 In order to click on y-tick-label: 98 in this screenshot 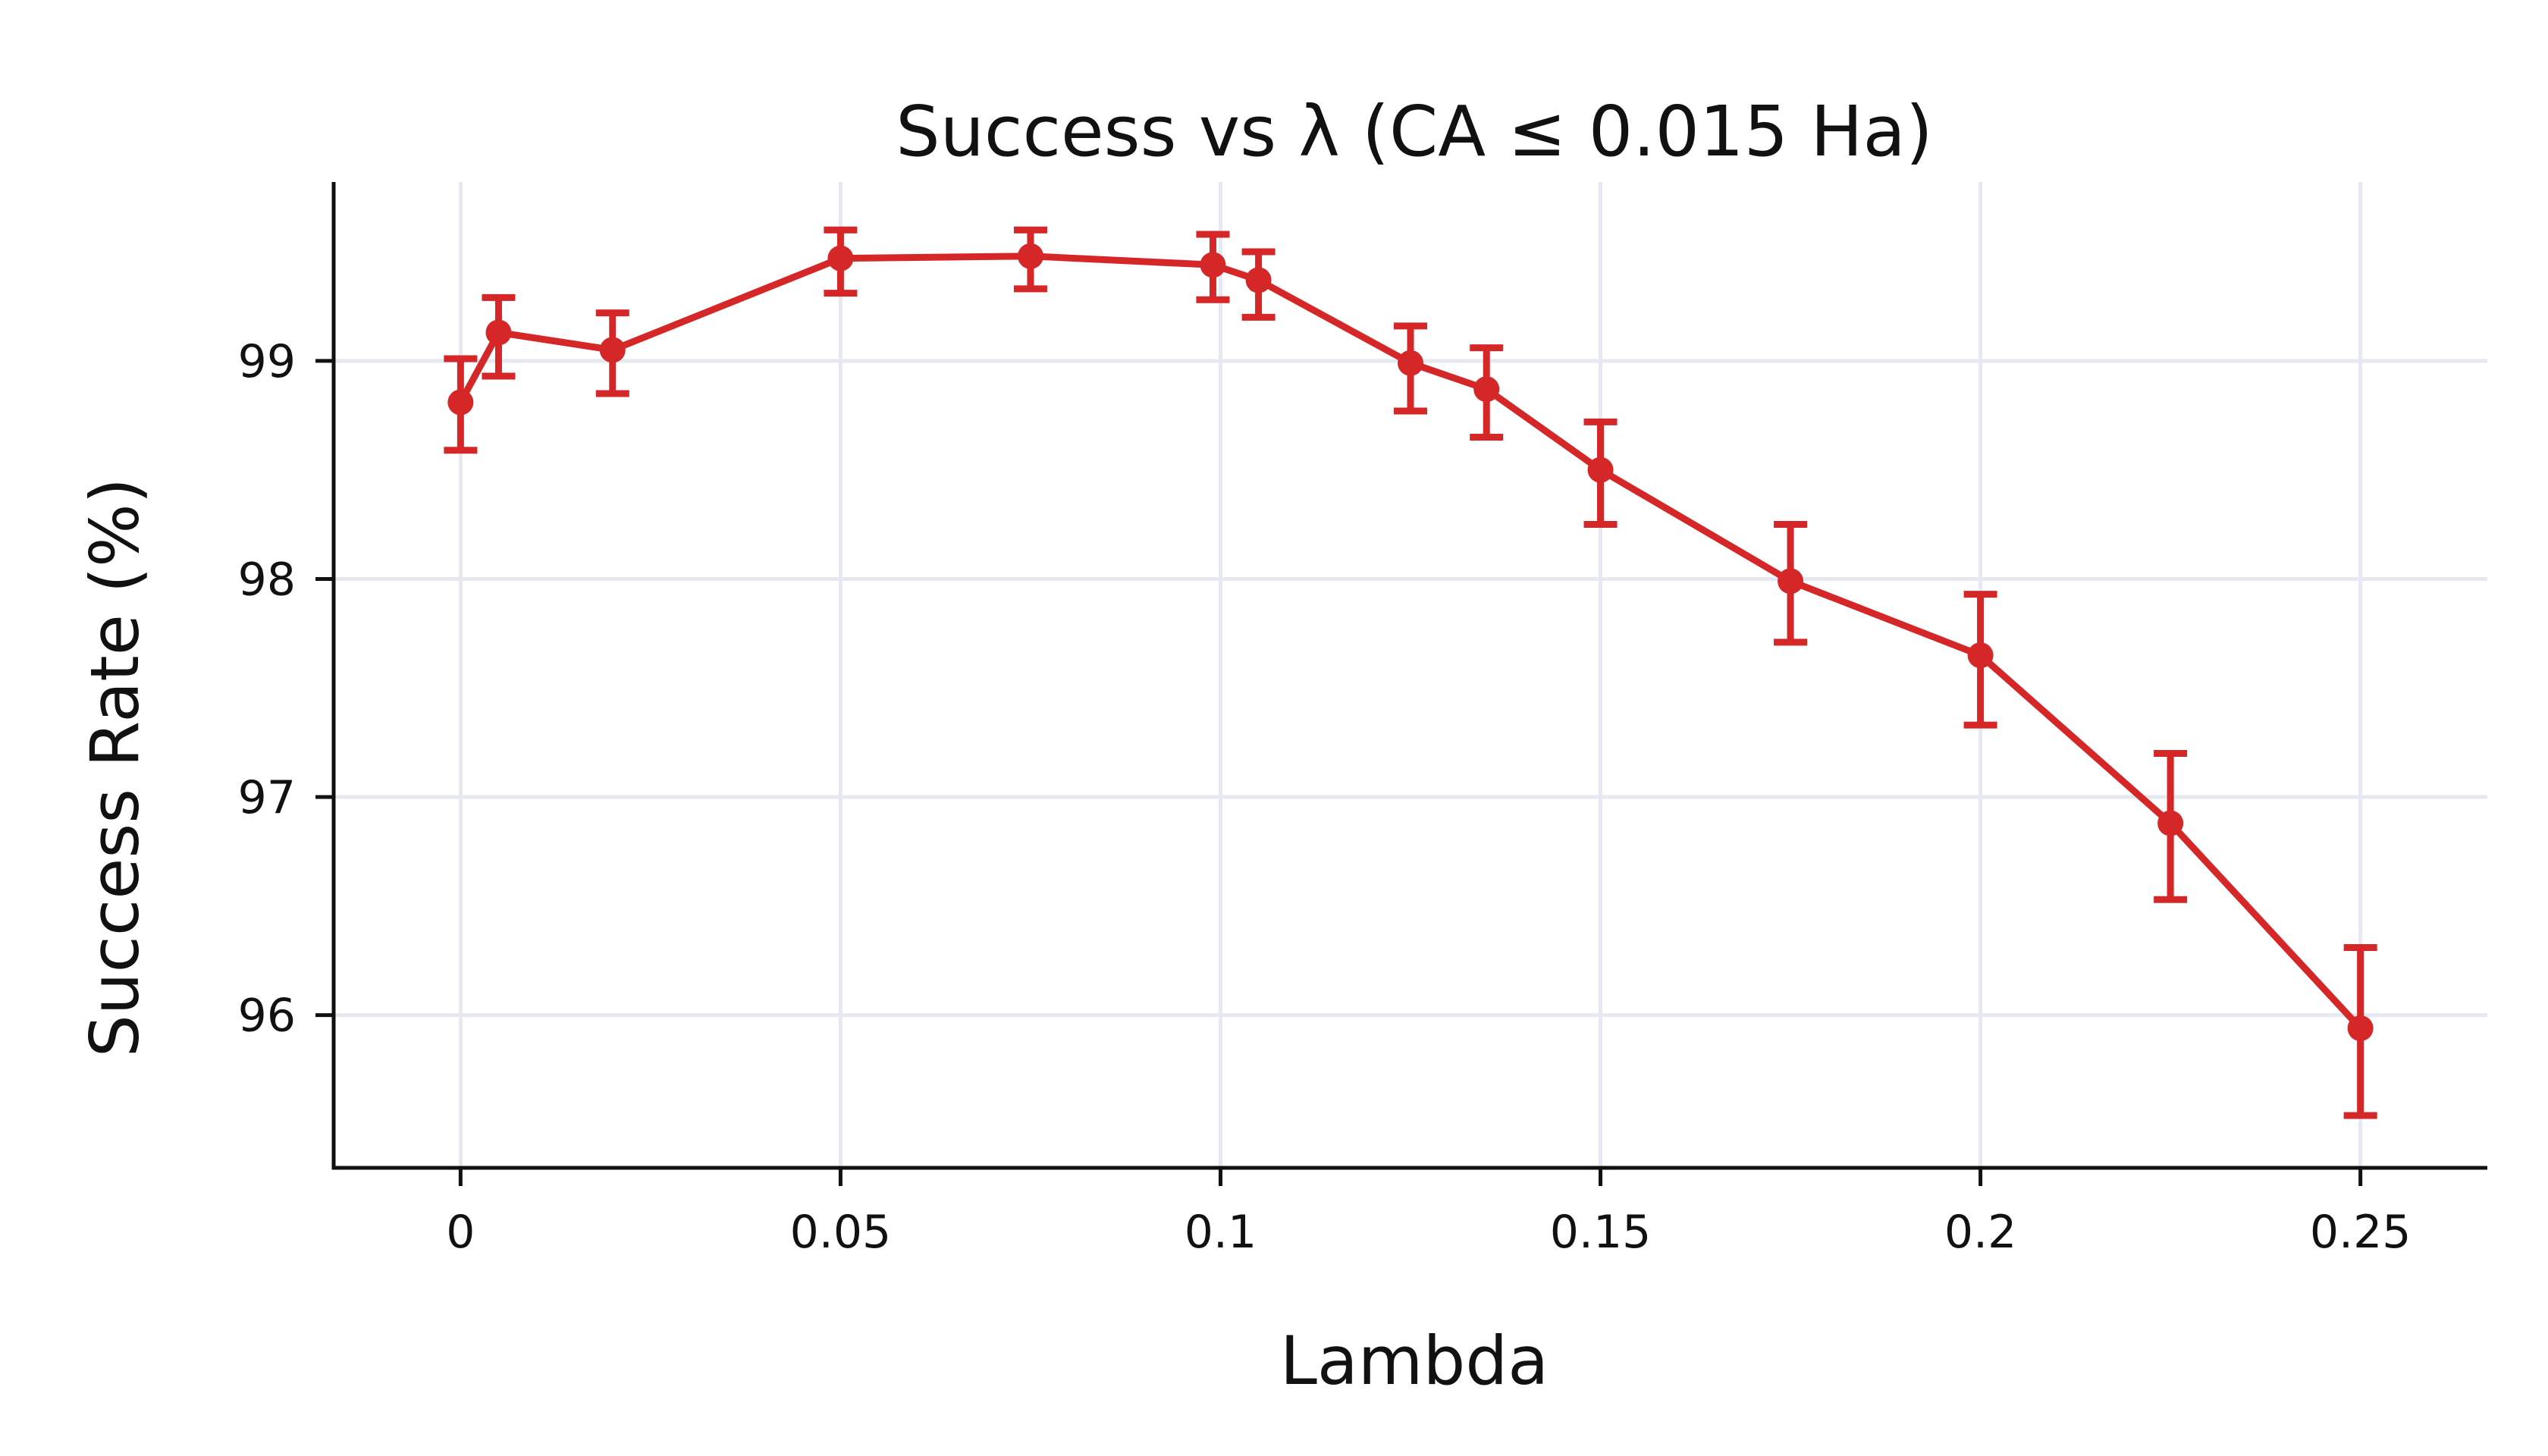, I will do `click(267, 579)`.